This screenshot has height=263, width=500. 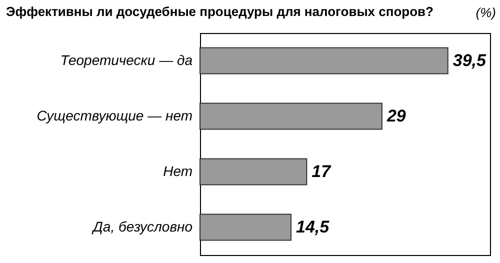 What do you see at coordinates (178, 170) in the screenshot?
I see `y-tick-label: Нет` at bounding box center [178, 170].